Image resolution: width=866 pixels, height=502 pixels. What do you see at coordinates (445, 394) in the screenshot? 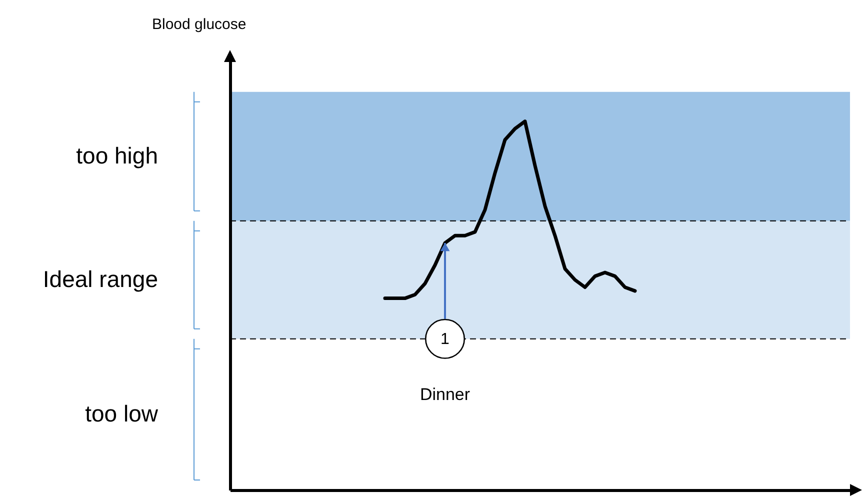
I see `annotation: Dinner` at bounding box center [445, 394].